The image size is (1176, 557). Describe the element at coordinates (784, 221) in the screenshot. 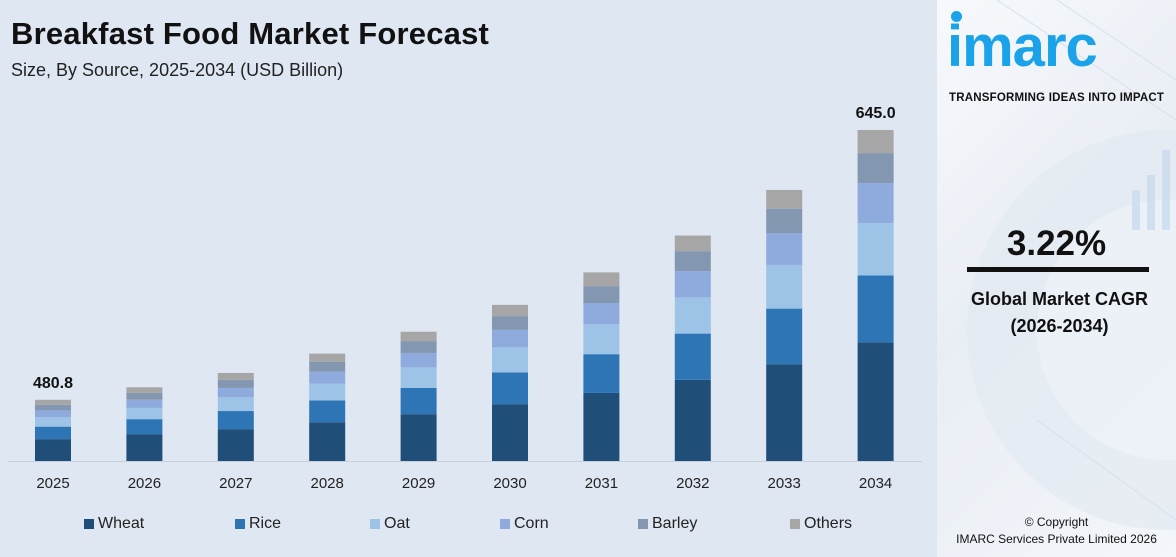

I see `bar-barley-2033` at that location.